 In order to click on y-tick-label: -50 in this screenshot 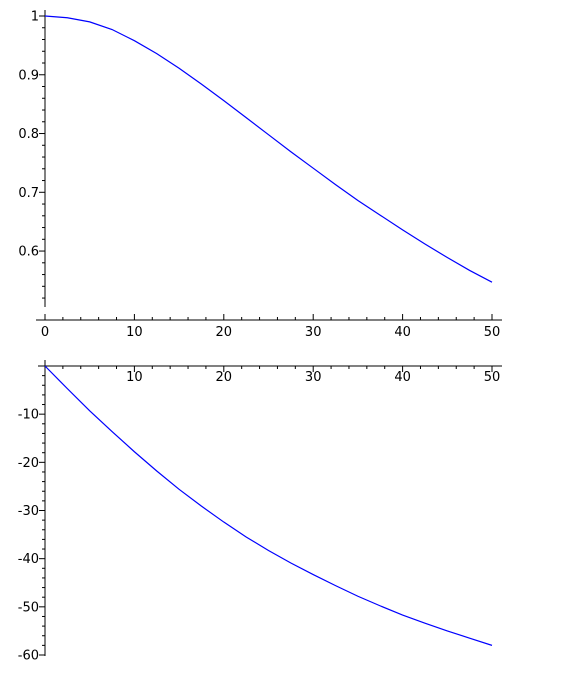, I will do `click(28, 607)`.